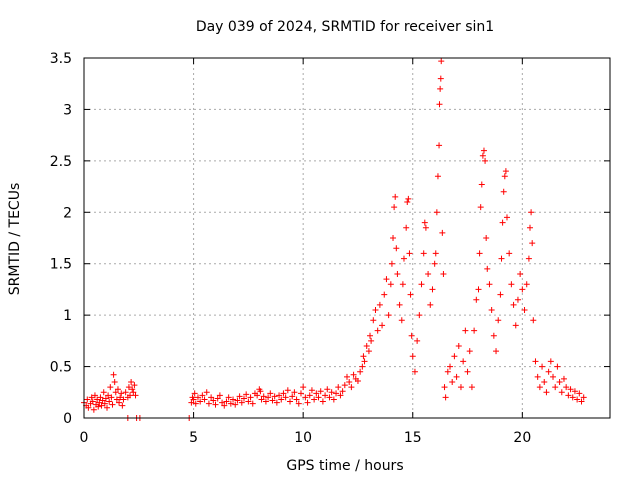  I want to click on y-tick-label: 3.5, so click(61, 59).